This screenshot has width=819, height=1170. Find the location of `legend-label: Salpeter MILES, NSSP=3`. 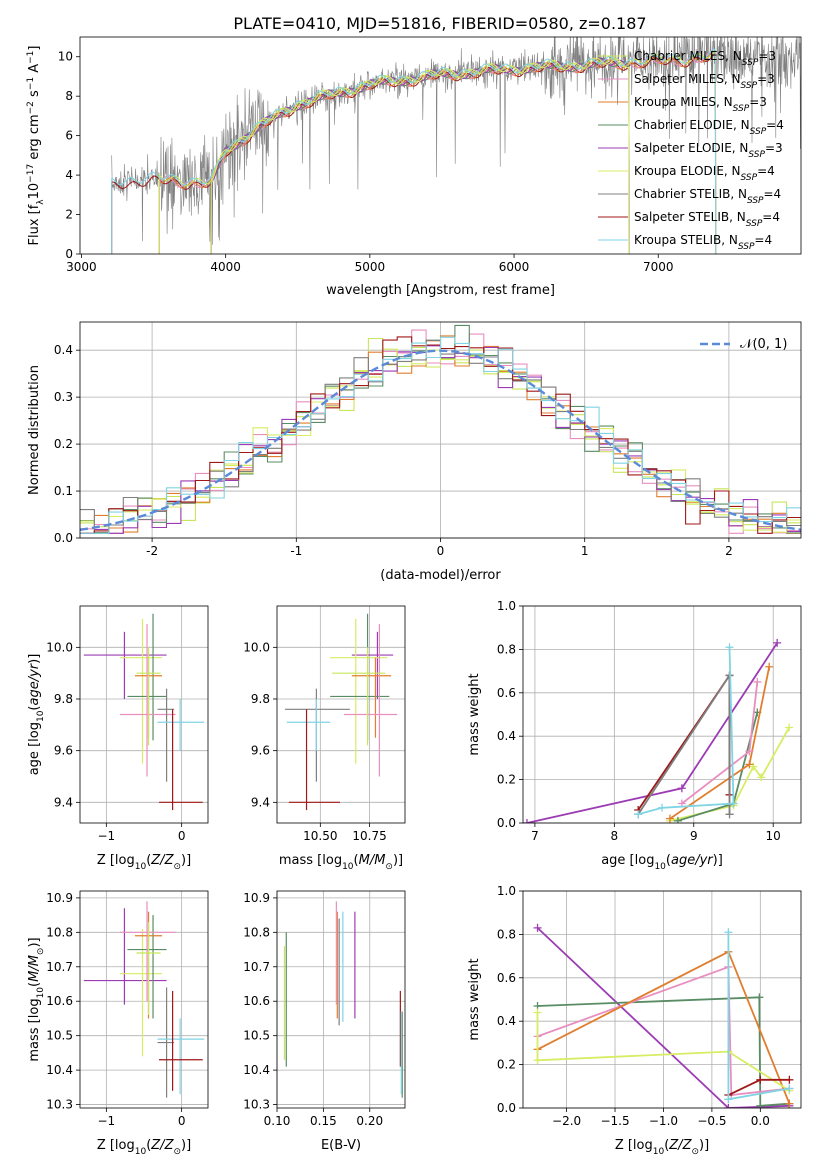

legend-label: Salpeter MILES, NSSP=3 is located at coordinates (704, 81).